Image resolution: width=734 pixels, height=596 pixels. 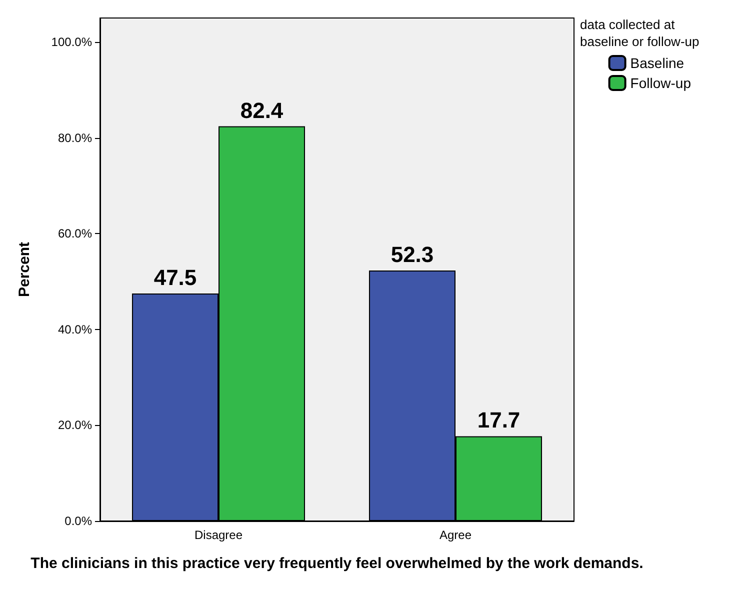 What do you see at coordinates (412, 254) in the screenshot?
I see `data-label: 52.3` at bounding box center [412, 254].